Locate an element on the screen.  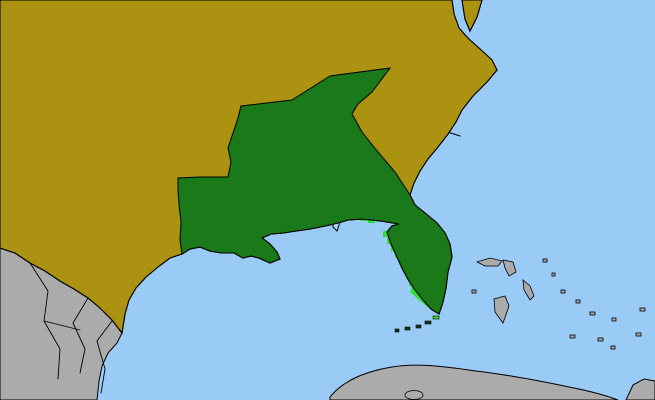
mexico-state-borders is located at coordinates (71, 328).